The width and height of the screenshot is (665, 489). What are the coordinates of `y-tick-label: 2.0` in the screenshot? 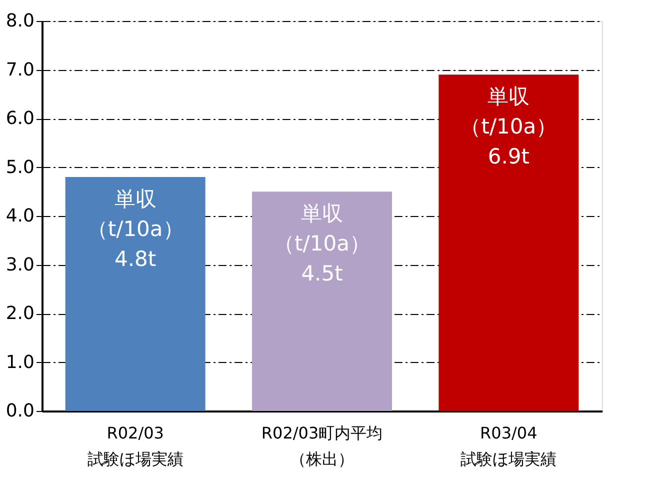 It's located at (20, 313).